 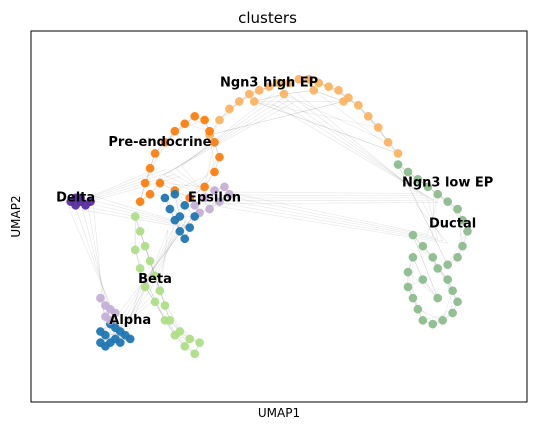 I want to click on chart-title: clusters, so click(x=267, y=18).